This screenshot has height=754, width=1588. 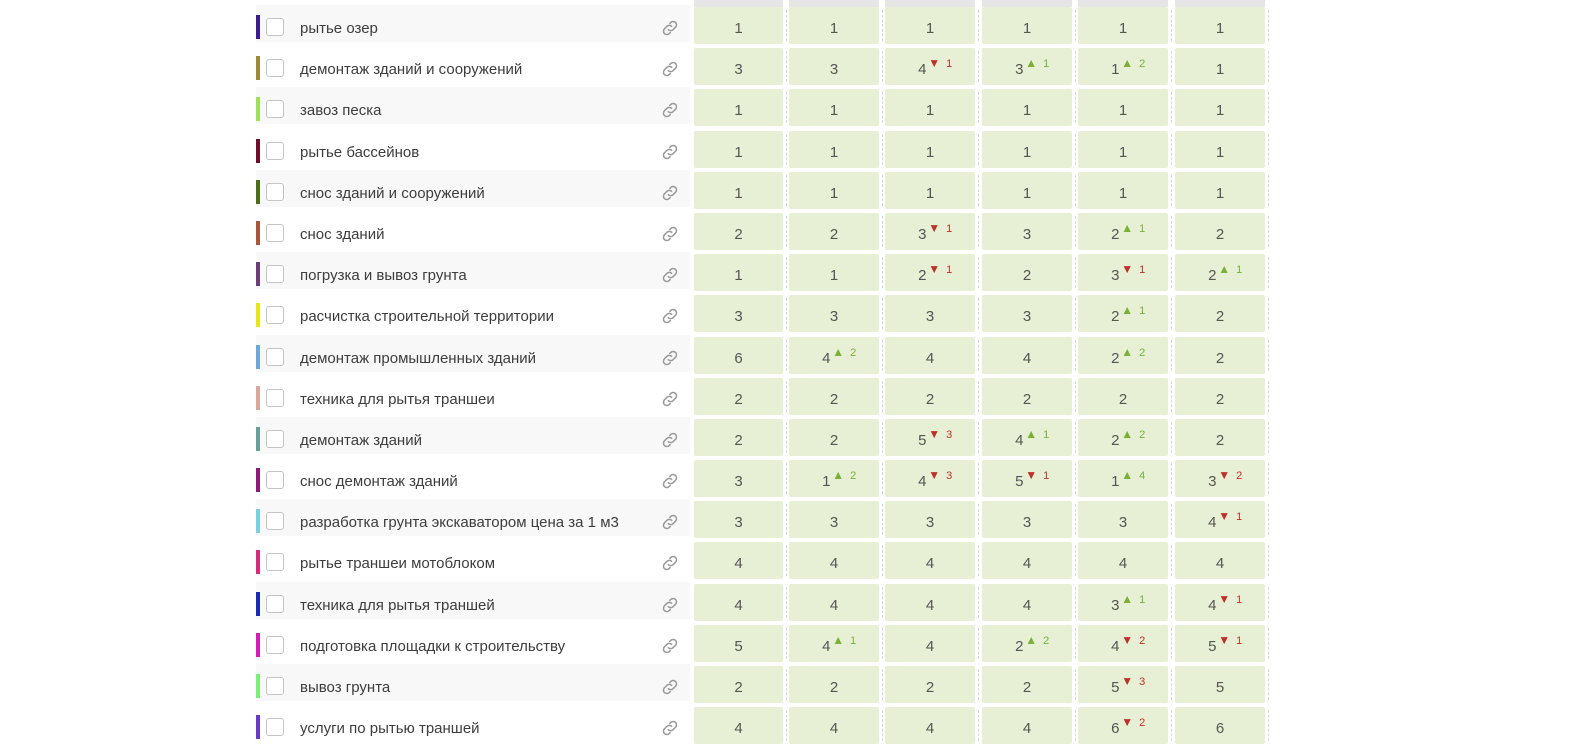 What do you see at coordinates (740, 643) in the screenshot?
I see `position-cell: 5` at bounding box center [740, 643].